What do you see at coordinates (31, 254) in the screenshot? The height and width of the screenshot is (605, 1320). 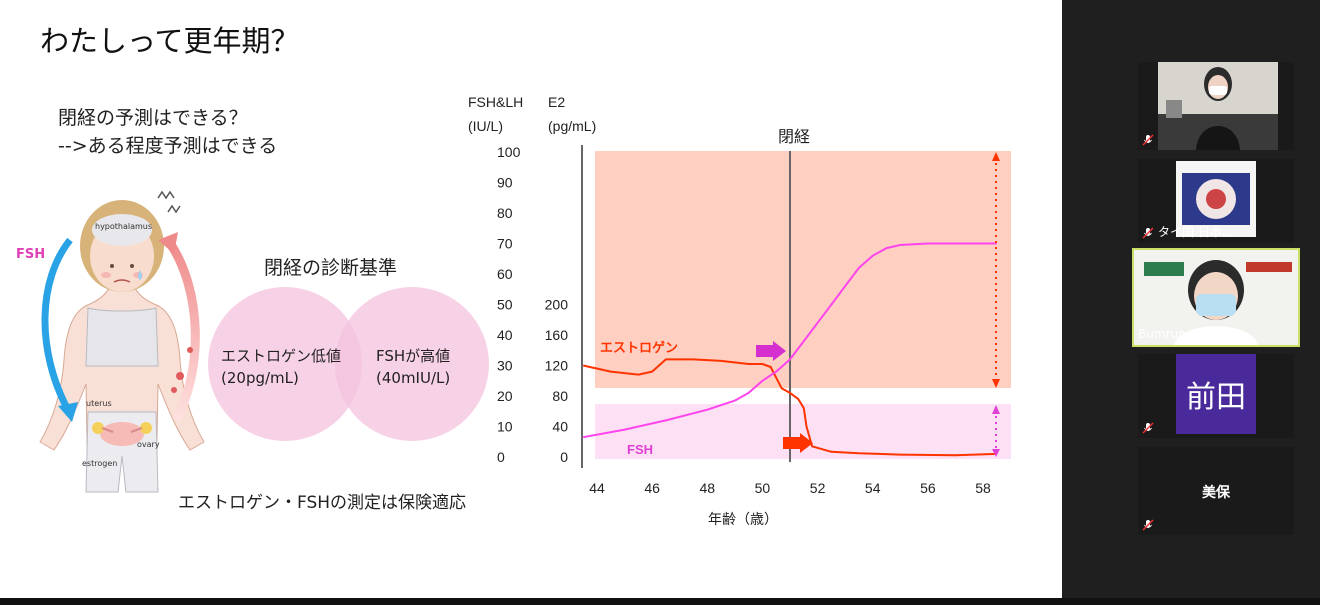 I see `fsh-illustration-label: FSH` at bounding box center [31, 254].